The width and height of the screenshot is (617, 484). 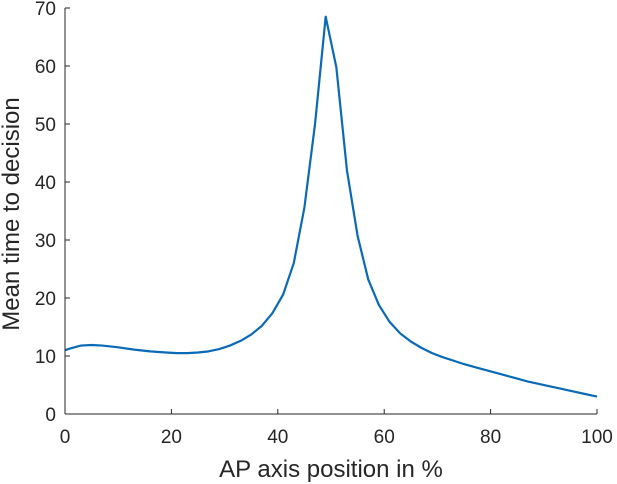 What do you see at coordinates (45, 10) in the screenshot?
I see `y-tick-label: 70` at bounding box center [45, 10].